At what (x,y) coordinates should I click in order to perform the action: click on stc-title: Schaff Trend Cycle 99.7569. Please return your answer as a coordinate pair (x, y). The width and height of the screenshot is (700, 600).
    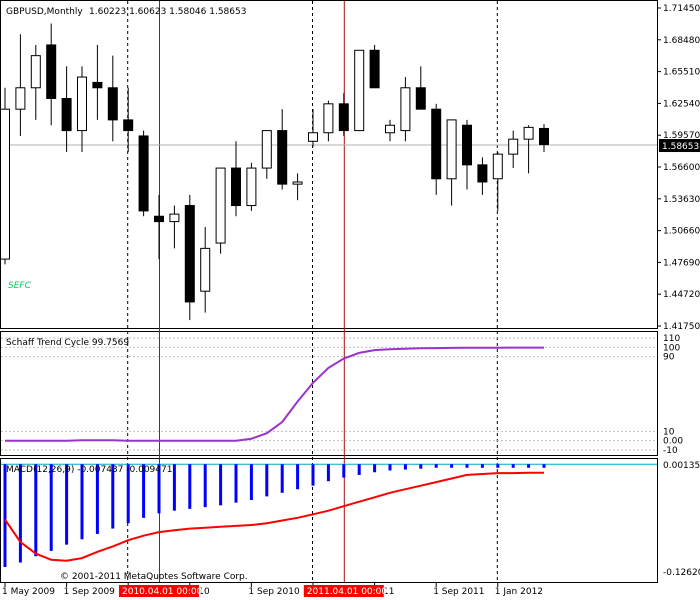
    Looking at the image, I should click on (67, 343).